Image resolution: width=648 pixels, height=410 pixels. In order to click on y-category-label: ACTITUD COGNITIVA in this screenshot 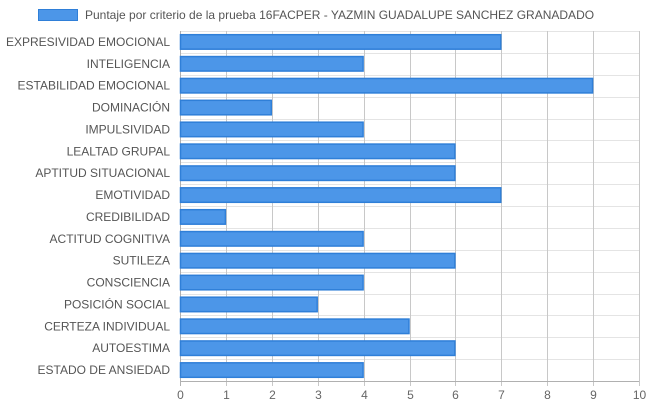, I will do `click(110, 239)`.